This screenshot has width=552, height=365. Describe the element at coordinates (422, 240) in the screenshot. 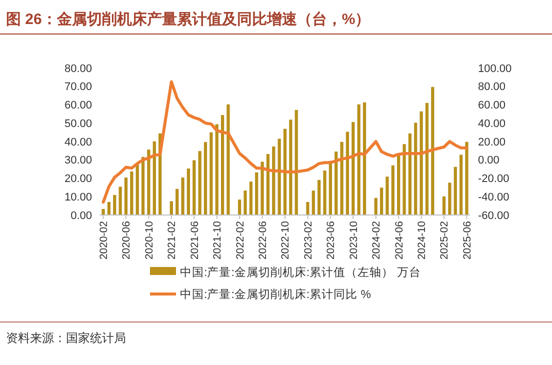

I see `x-tick-label: 2024-10` at that location.